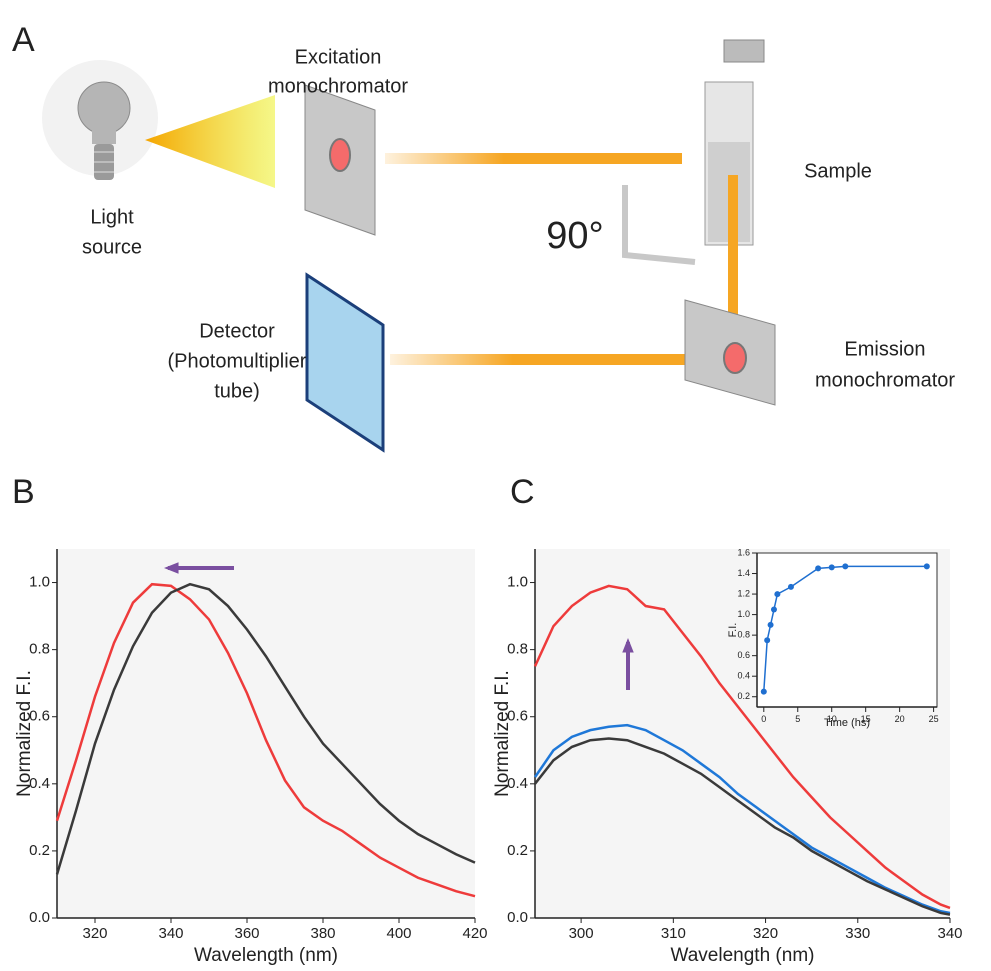 This screenshot has height=971, width=991. Describe the element at coordinates (797, 719) in the screenshot. I see `x-tick-label: 5` at that location.